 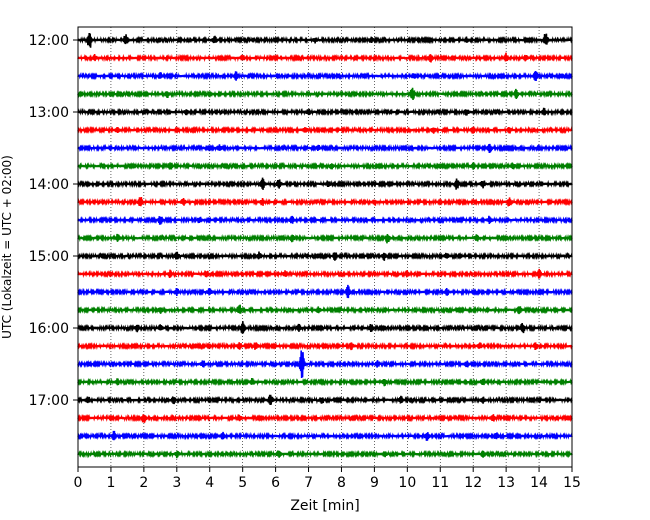 What do you see at coordinates (242, 483) in the screenshot?
I see `x-tick-label: 5` at bounding box center [242, 483].